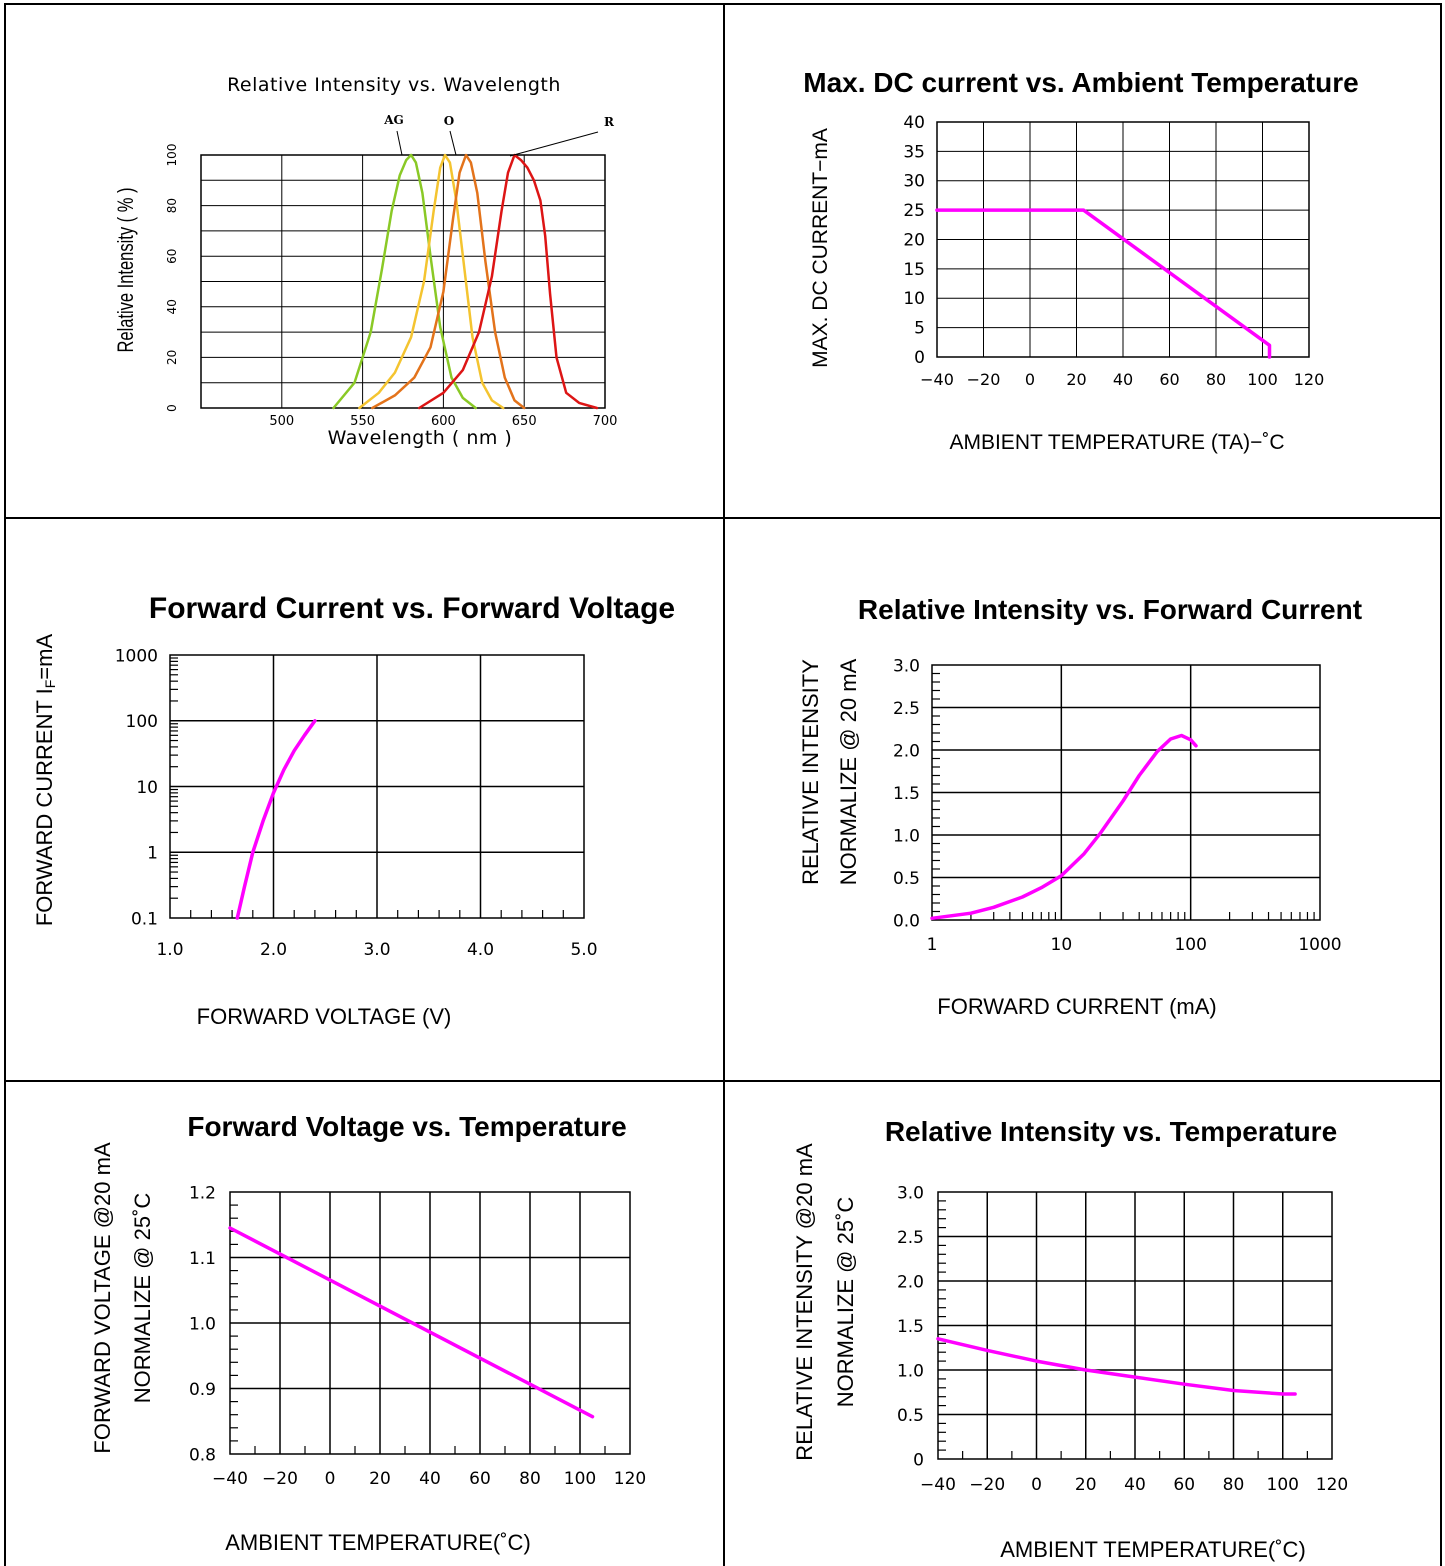 The image size is (1445, 1566). What do you see at coordinates (497, 143) in the screenshot?
I see `annotation-leaders` at bounding box center [497, 143].